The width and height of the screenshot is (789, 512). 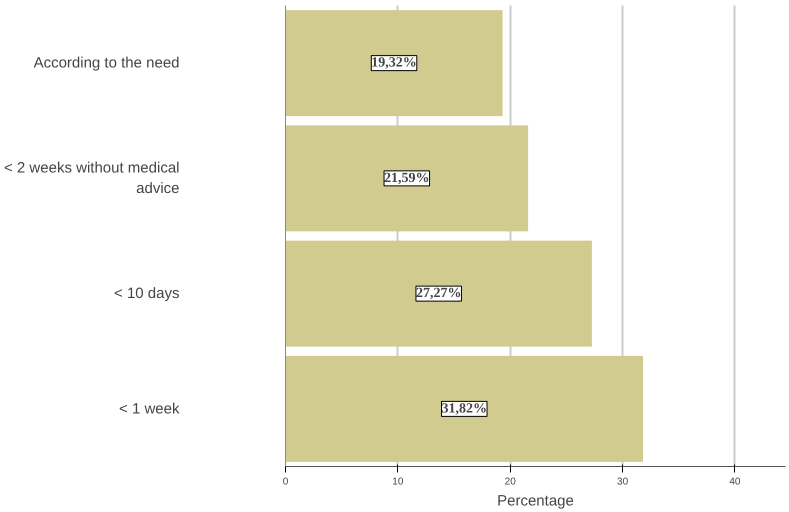 What do you see at coordinates (510, 482) in the screenshot?
I see `x-tick-label: 20` at bounding box center [510, 482].